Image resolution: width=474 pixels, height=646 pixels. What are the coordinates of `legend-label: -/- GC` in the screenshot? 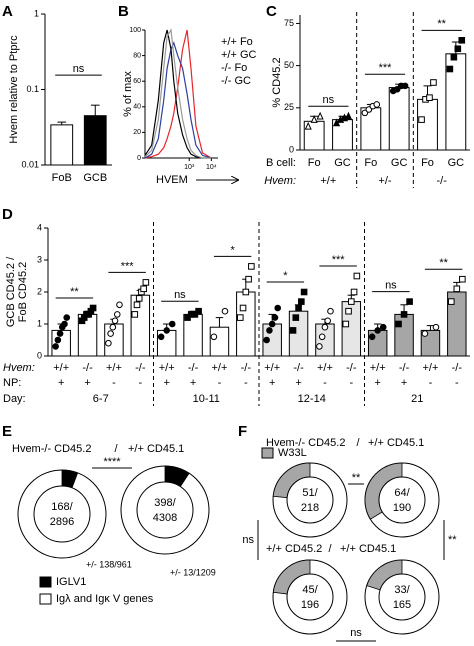 It's located at (236, 81).